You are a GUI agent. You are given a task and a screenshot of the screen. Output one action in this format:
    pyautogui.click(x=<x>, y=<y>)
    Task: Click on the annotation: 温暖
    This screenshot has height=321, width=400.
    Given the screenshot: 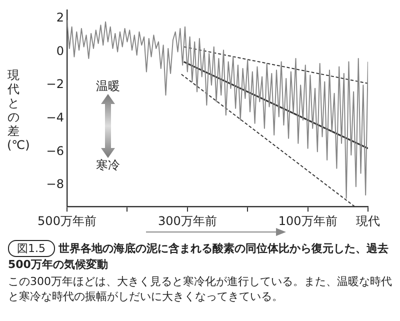 What is the action you would take?
    pyautogui.click(x=108, y=86)
    